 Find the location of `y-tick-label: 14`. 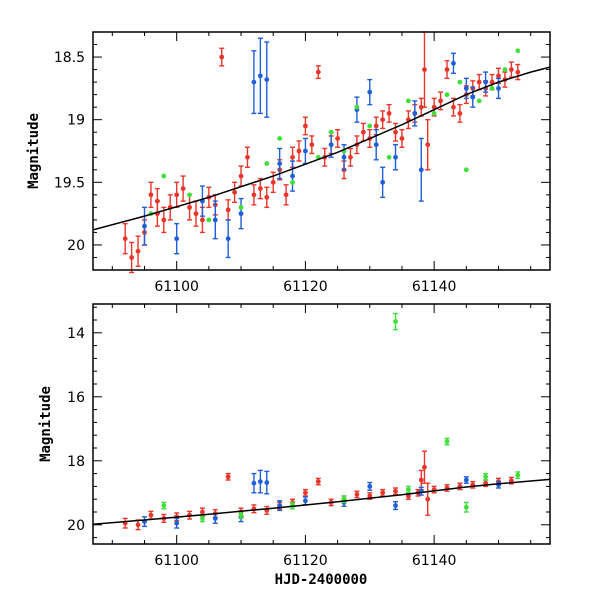

y-tick-label: 14 is located at coordinates (76, 334).